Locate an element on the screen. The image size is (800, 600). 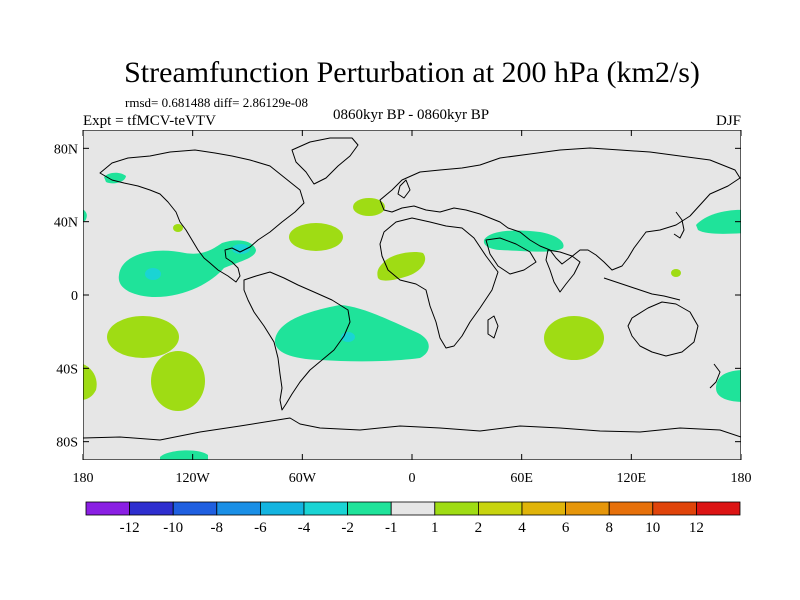
colorbar-label: 12 is located at coordinates (696, 528).